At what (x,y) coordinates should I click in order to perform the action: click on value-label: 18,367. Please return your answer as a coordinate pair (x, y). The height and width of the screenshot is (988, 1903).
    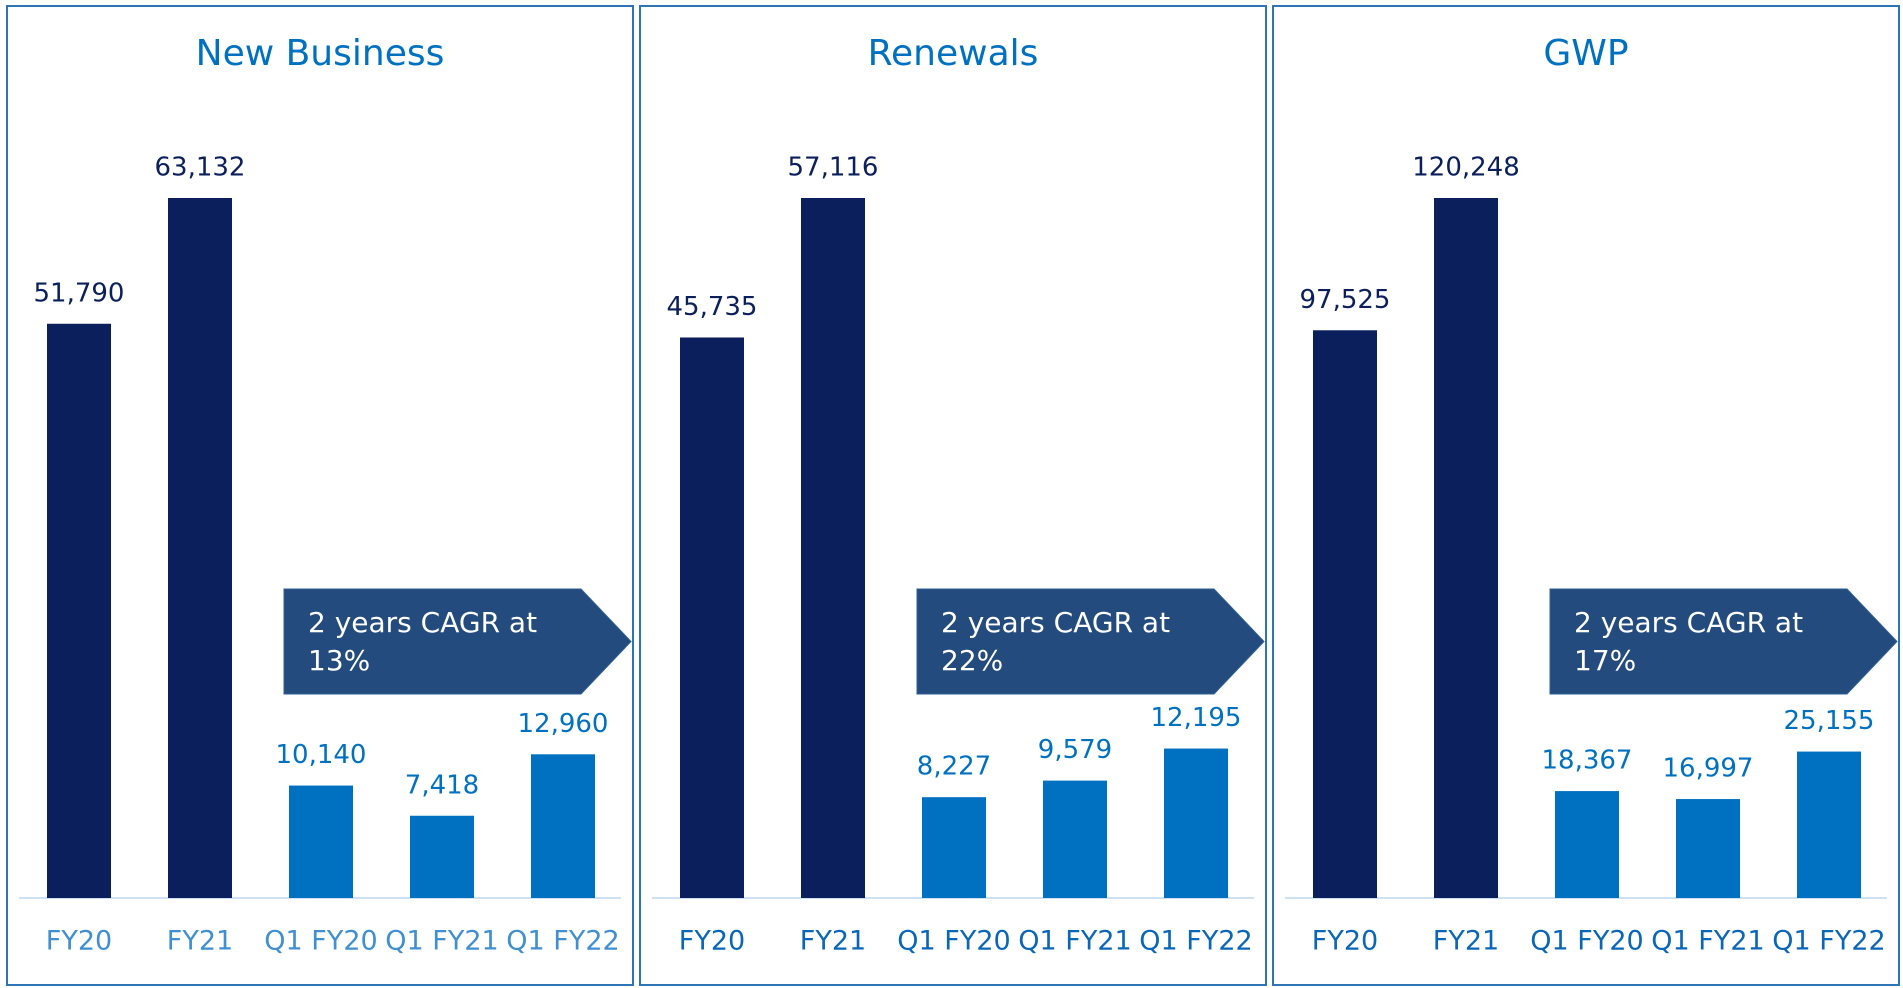
    Looking at the image, I should click on (1587, 761).